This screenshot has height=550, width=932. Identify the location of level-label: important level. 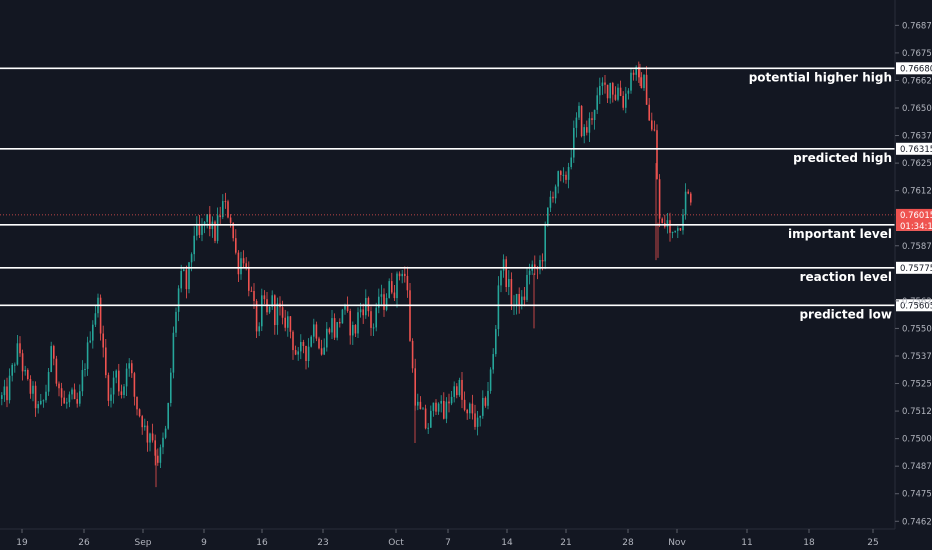
(840, 234).